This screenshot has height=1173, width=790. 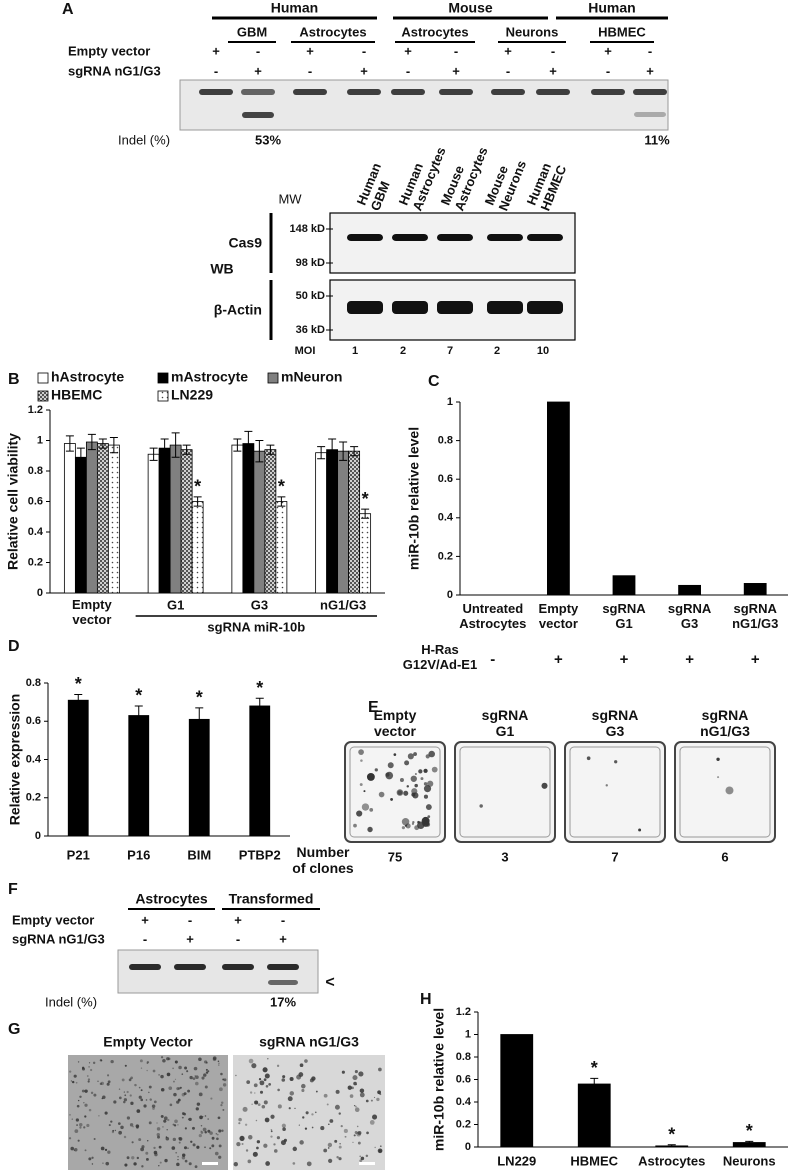 I want to click on indel-value: 17%, so click(x=283, y=1001).